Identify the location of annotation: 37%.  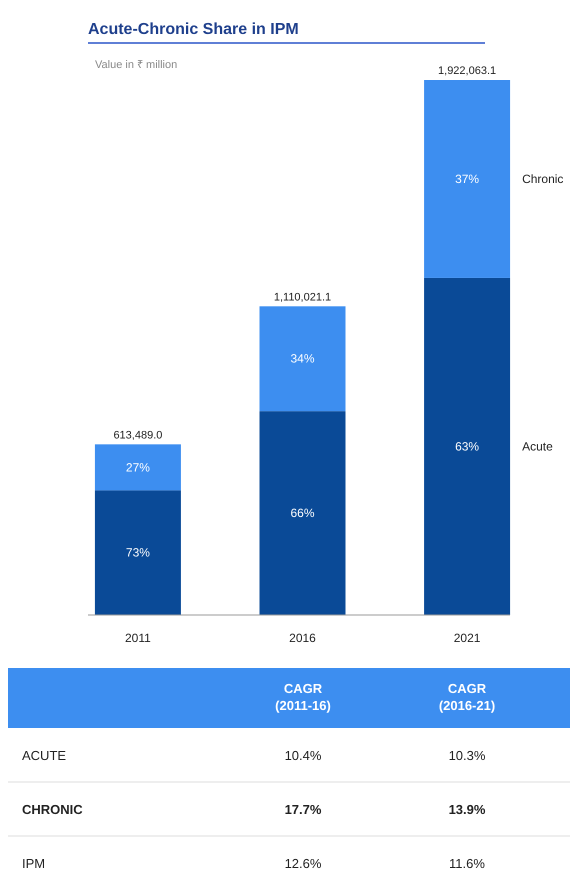
(467, 179).